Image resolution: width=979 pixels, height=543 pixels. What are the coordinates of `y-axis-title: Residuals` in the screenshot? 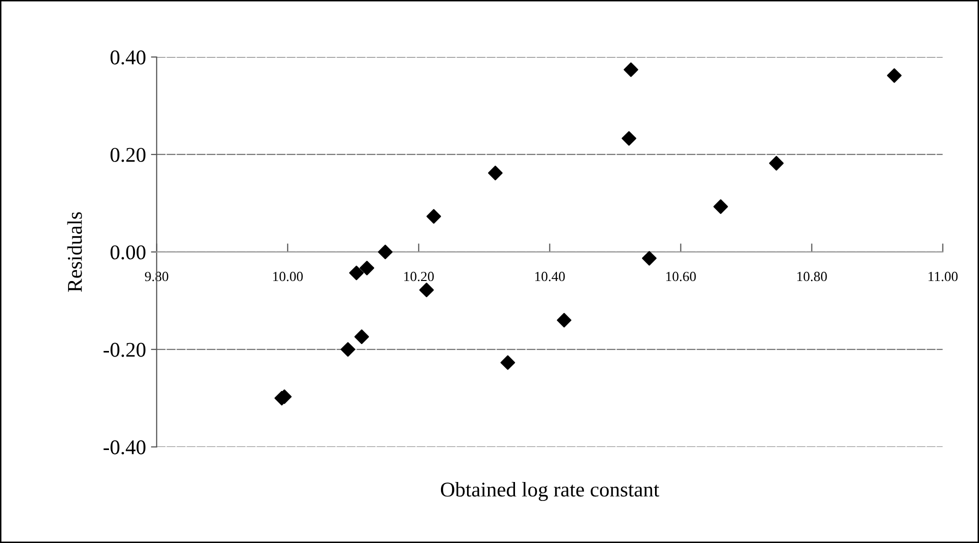 It's located at (74, 252).